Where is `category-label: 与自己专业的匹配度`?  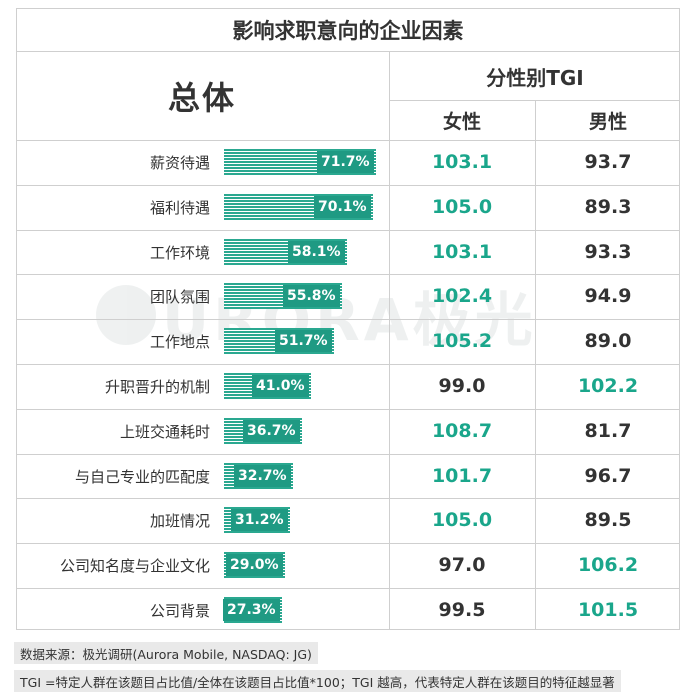 category-label: 与自己专业的匹配度 is located at coordinates (142, 476).